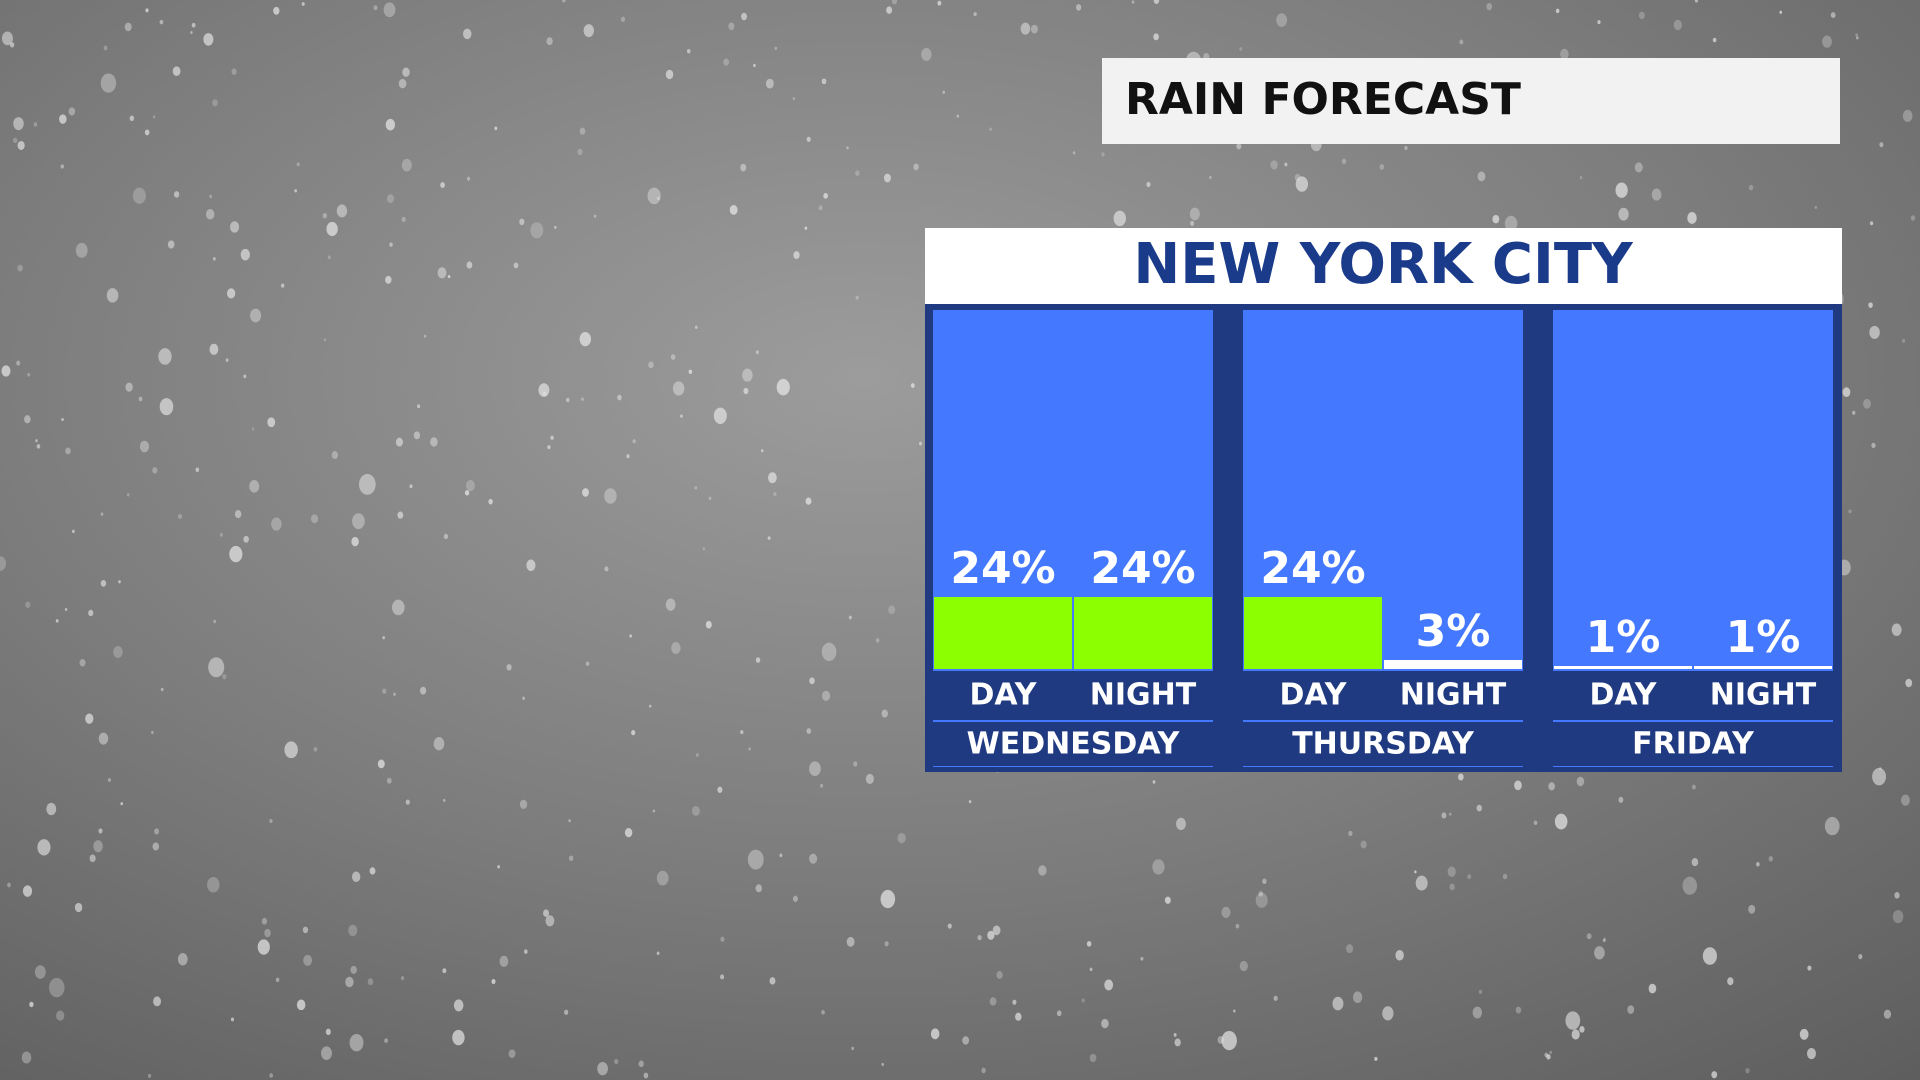  Describe the element at coordinates (1623, 637) in the screenshot. I see `value-label: 1%` at that location.